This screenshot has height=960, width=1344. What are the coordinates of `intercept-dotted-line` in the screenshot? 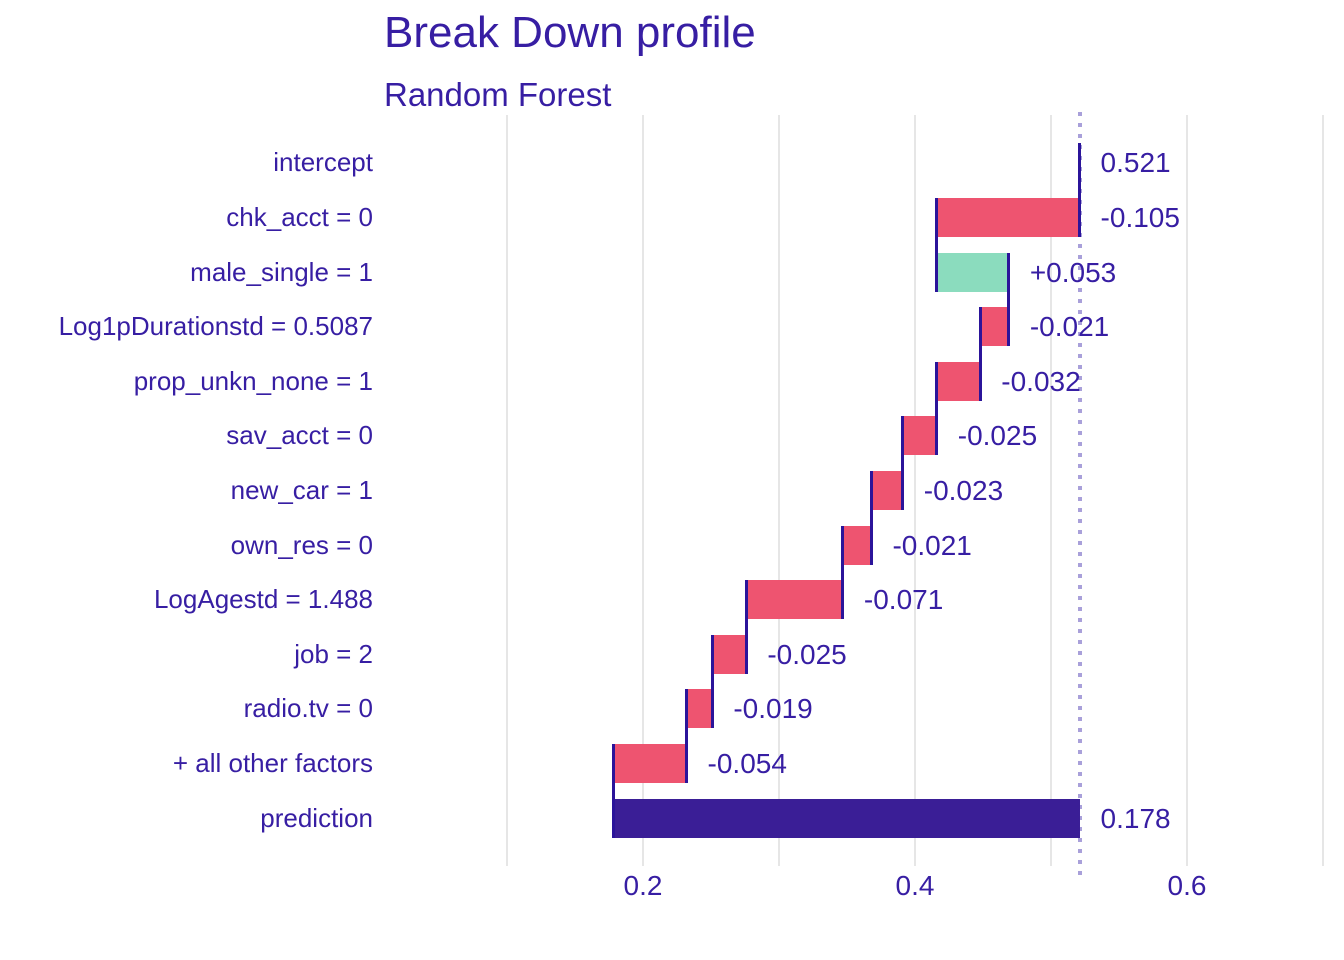 It's located at (1079, 495).